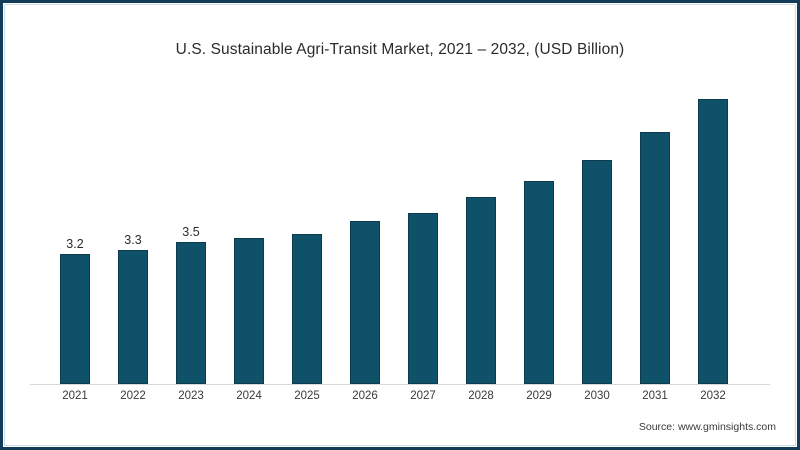 This screenshot has width=800, height=450. Describe the element at coordinates (539, 282) in the screenshot. I see `bar-2029` at that location.